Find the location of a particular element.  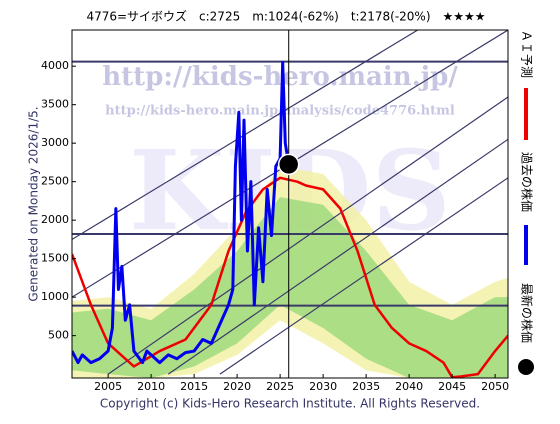

x-tick-label: 2020 is located at coordinates (237, 386).